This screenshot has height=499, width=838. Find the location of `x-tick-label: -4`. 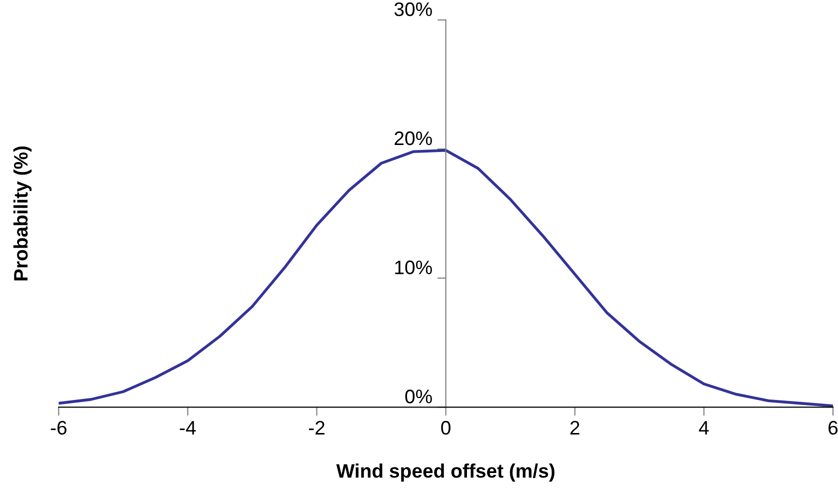

x-tick-label: -4 is located at coordinates (188, 427).